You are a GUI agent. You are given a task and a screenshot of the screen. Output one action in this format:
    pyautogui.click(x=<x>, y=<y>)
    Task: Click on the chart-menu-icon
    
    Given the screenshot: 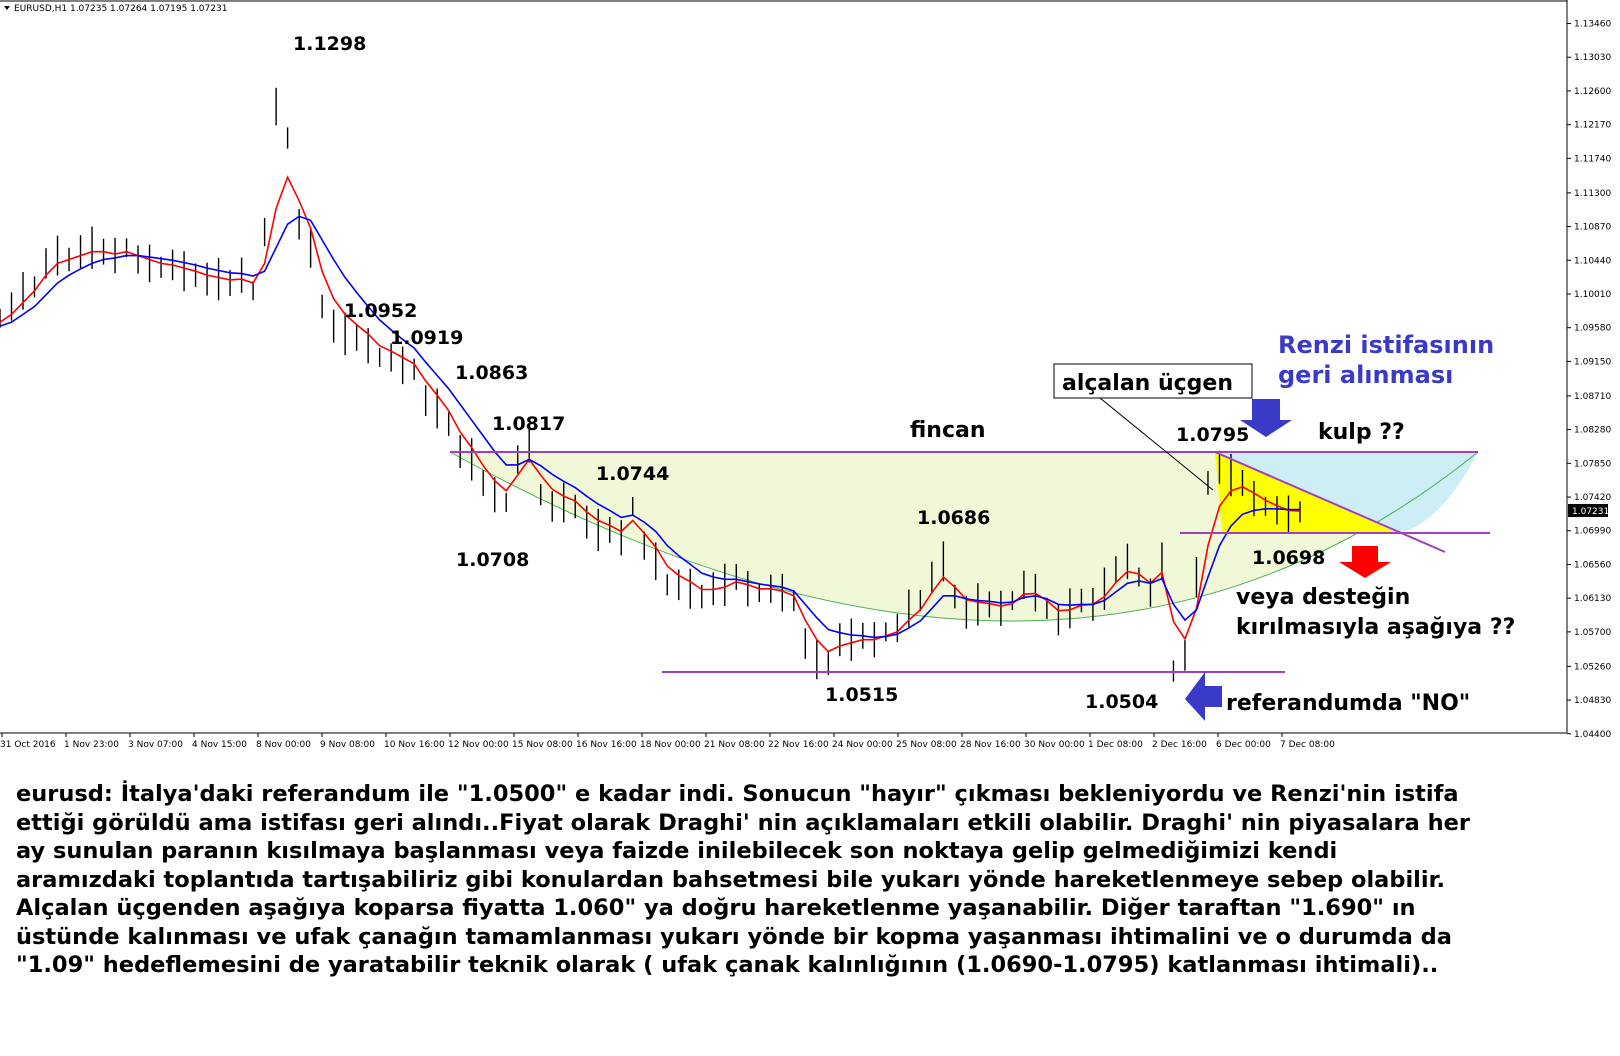 What is the action you would take?
    pyautogui.click(x=7, y=8)
    